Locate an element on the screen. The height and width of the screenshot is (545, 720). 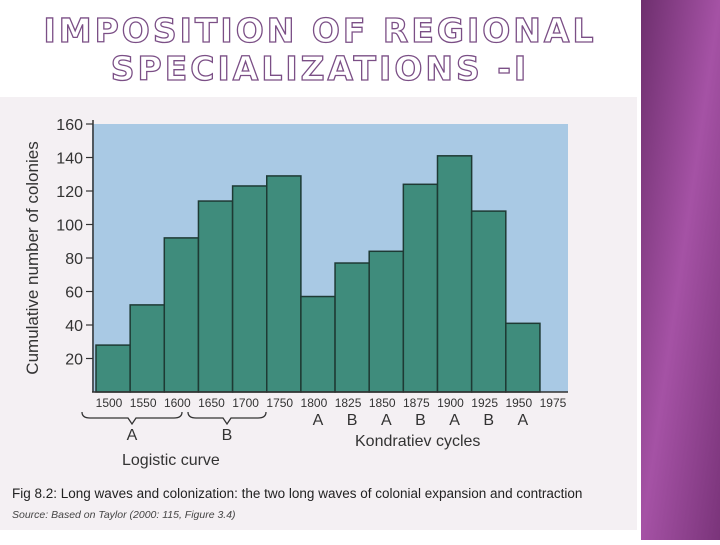
y-tick-label: 100 is located at coordinates (69, 226).